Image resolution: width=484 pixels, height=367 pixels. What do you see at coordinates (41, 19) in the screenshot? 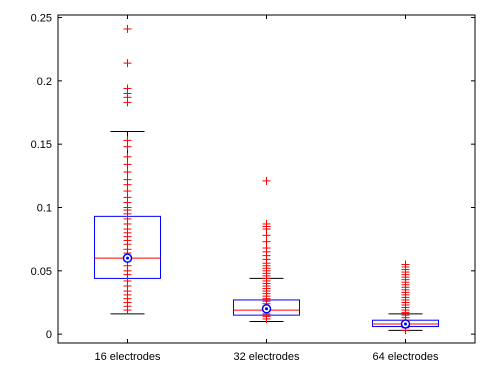
I see `y-tick-label: 0.25` at bounding box center [41, 19].